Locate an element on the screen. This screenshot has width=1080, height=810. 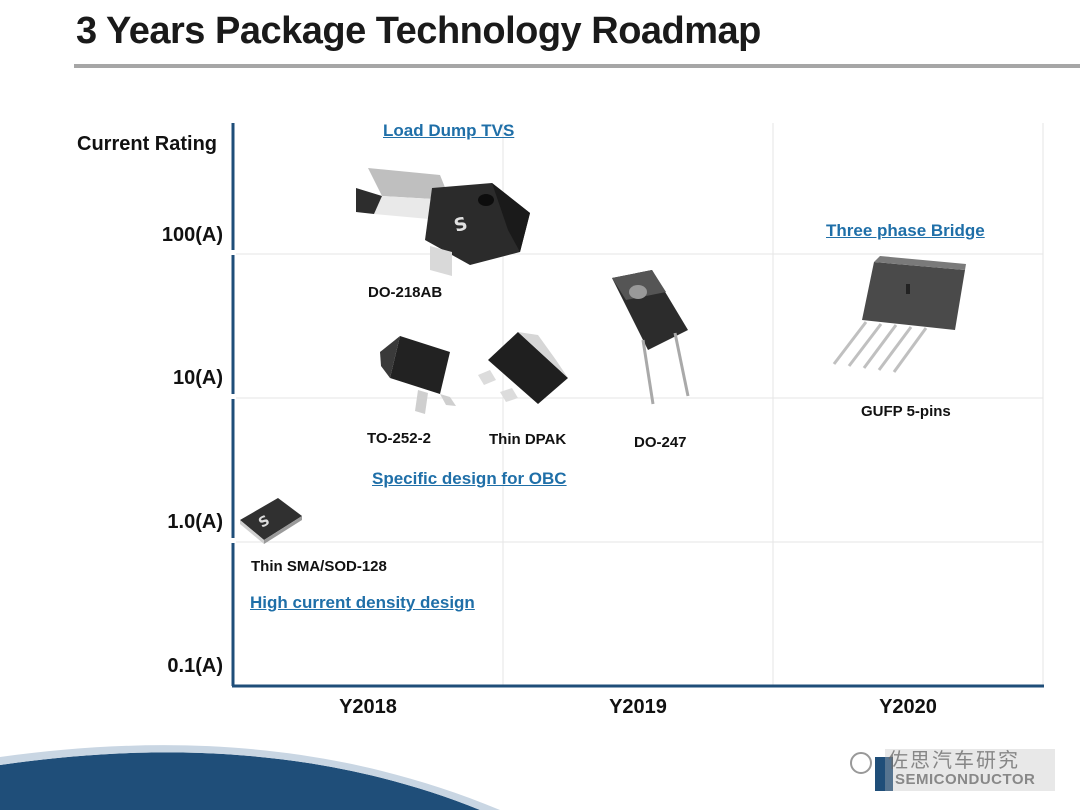
title-divider is located at coordinates (577, 66).